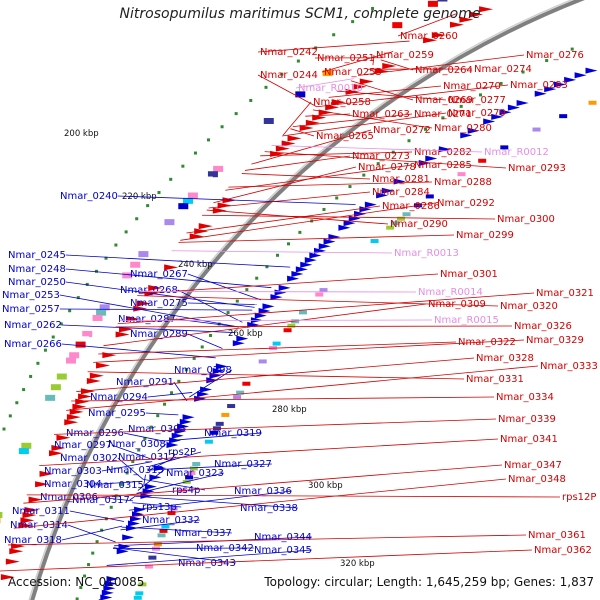 The width and height of the screenshot is (600, 600). What do you see at coordinates (119, 397) in the screenshot?
I see `minus-gene-label: Nmar_0294` at bounding box center [119, 397].